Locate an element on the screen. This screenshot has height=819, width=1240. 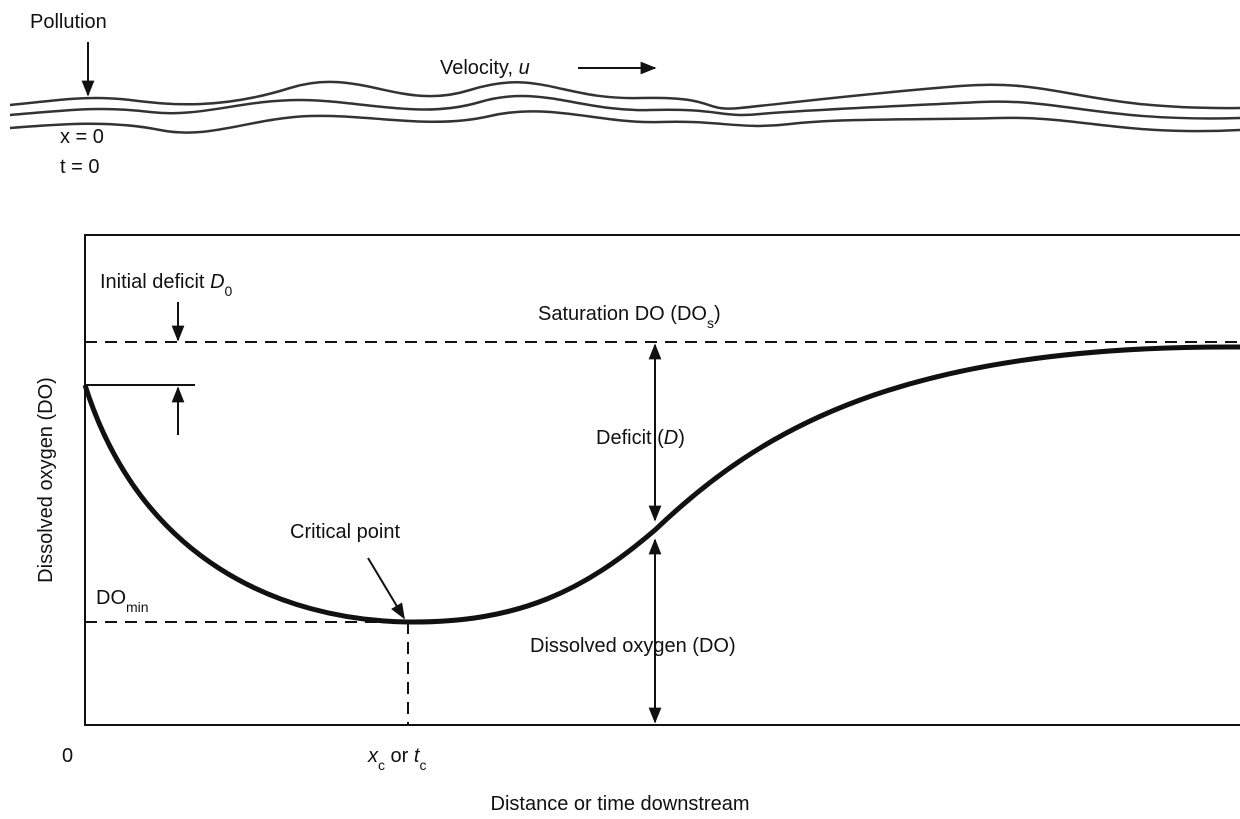
label-part: t is located at coordinates (417, 756).